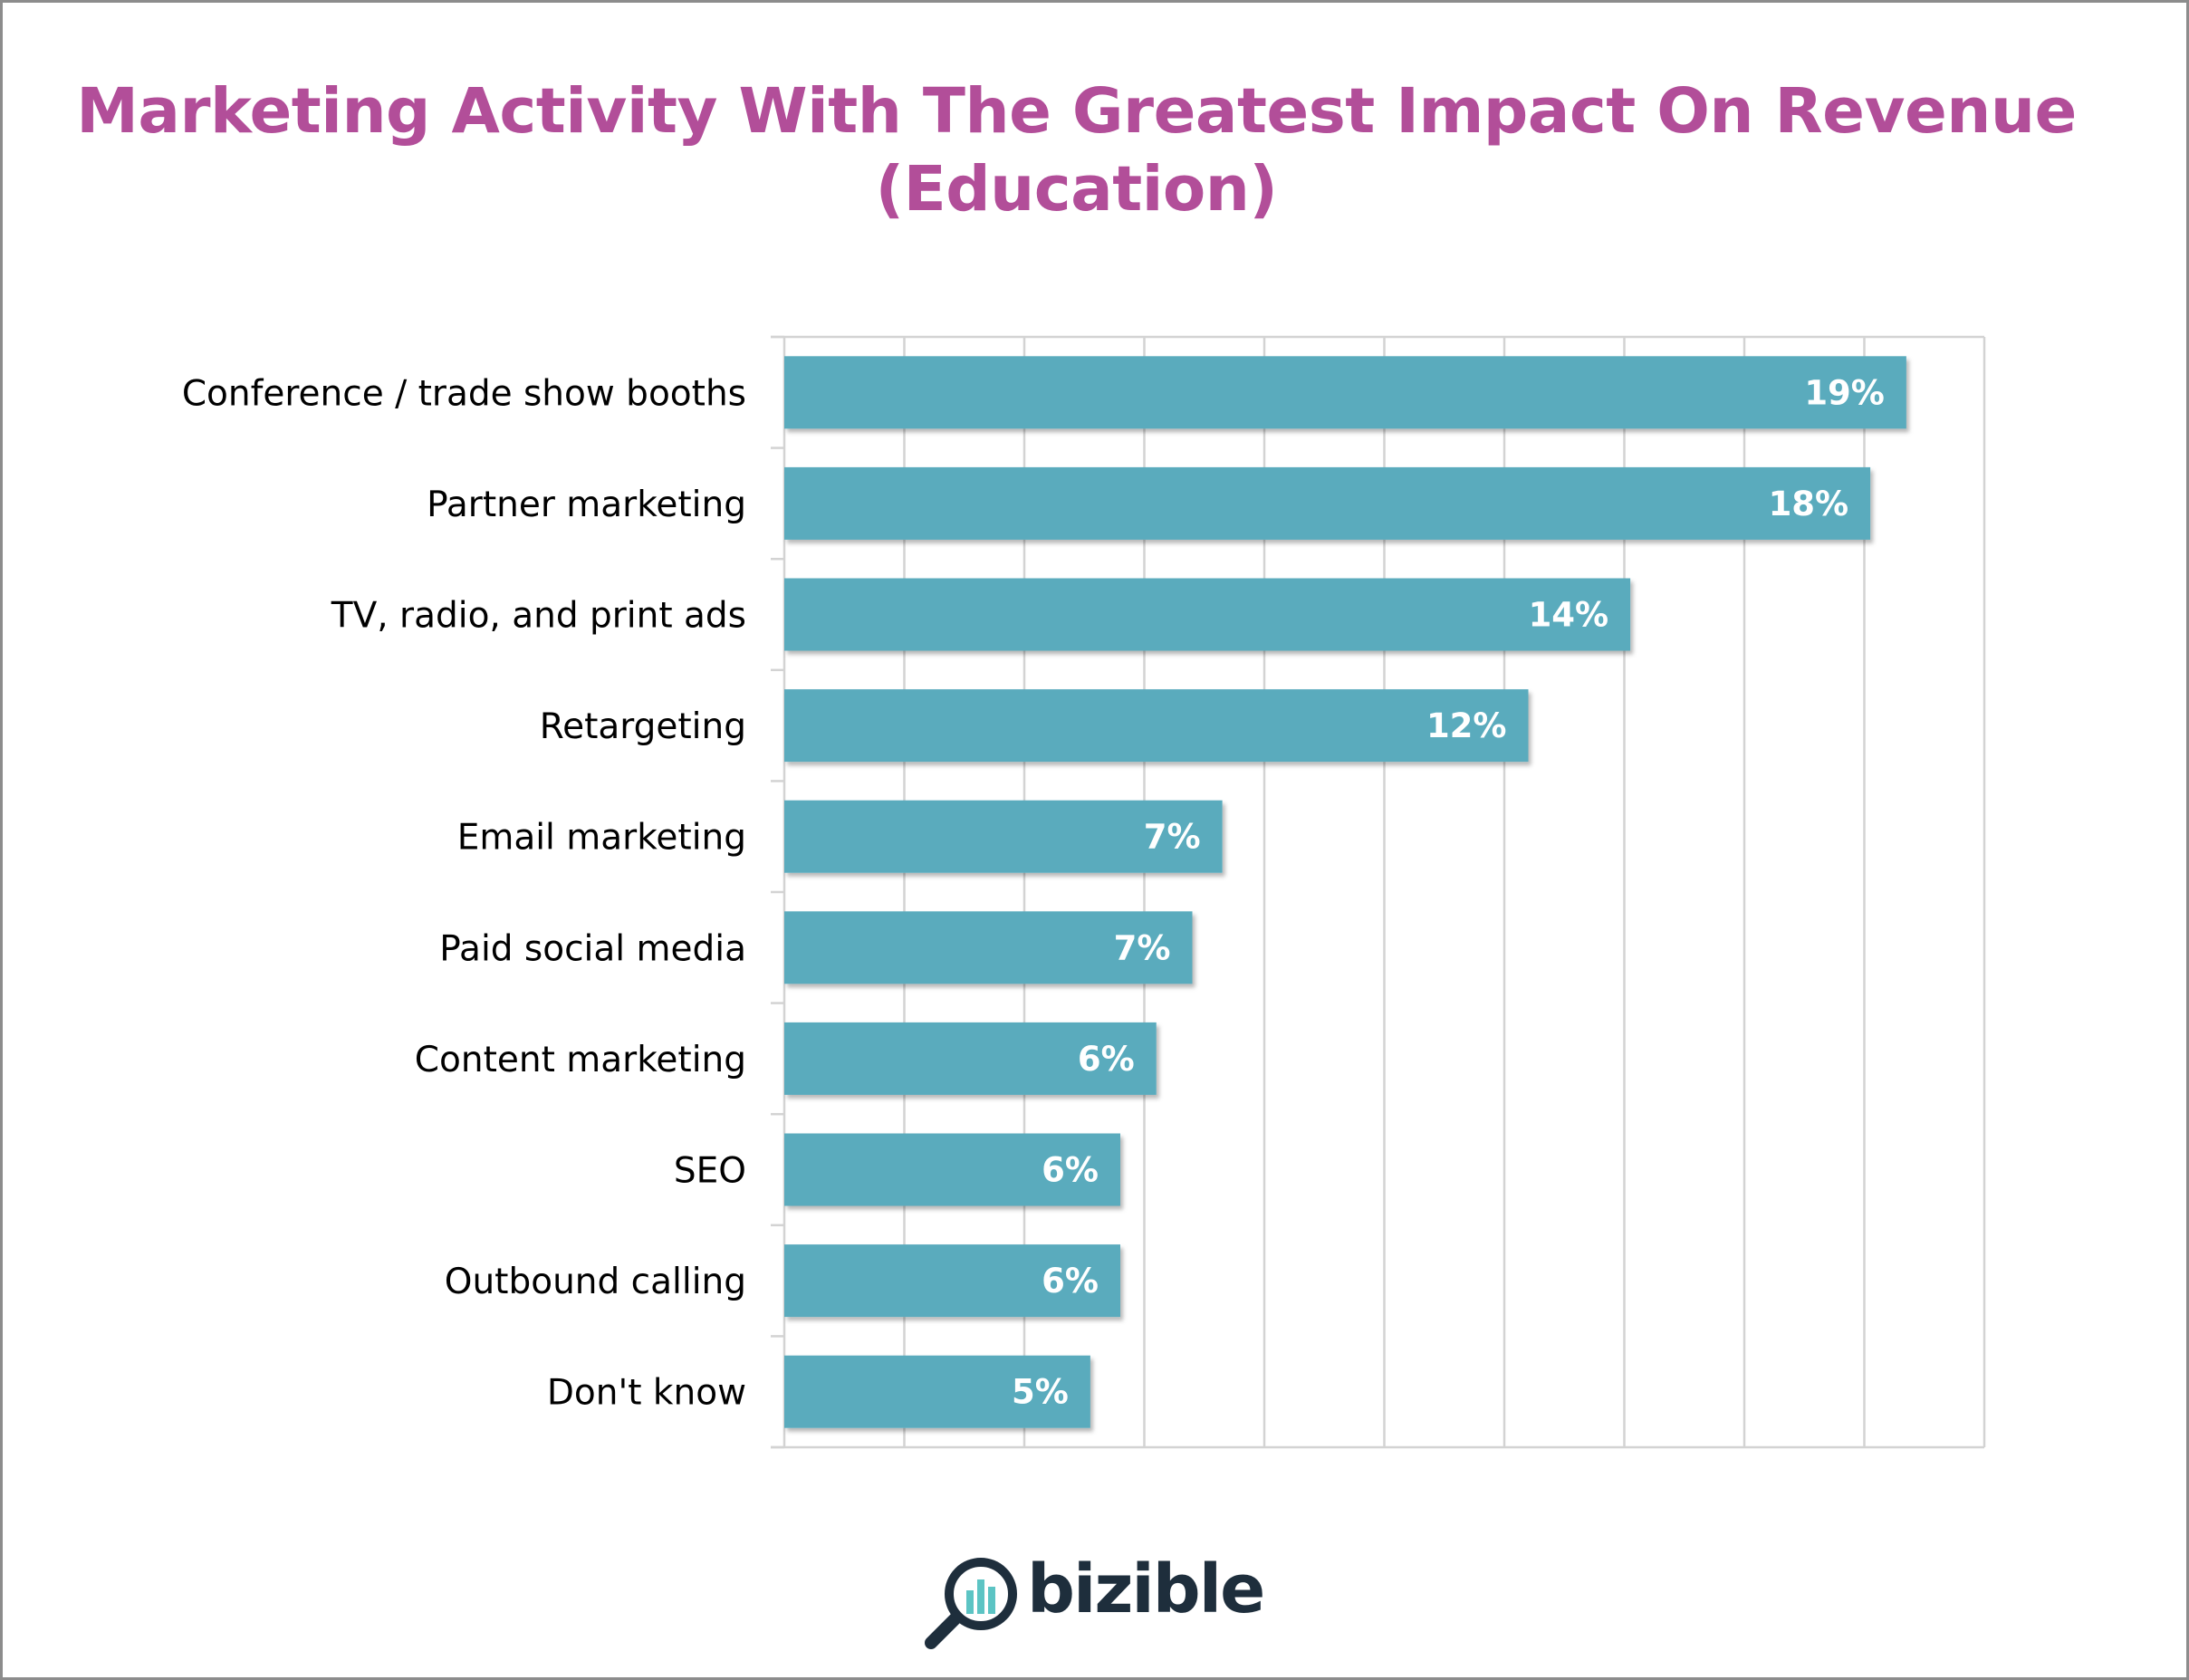  Describe the element at coordinates (592, 949) in the screenshot. I see `category-label: Paid social media` at that location.